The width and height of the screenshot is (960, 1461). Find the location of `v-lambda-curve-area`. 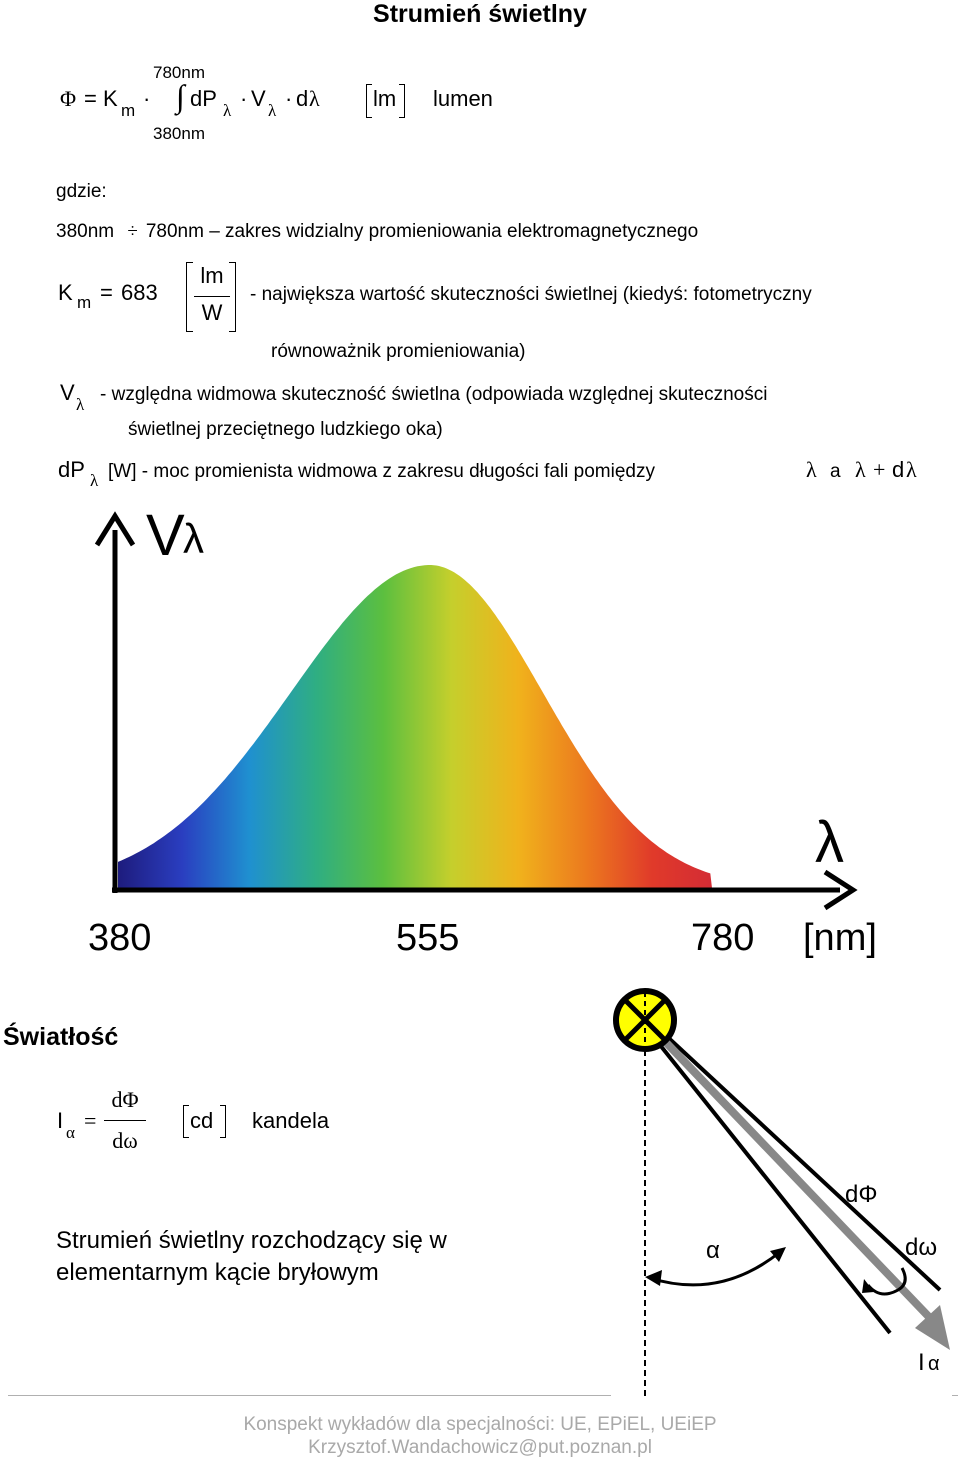

v-lambda-curve-area is located at coordinates (415, 726).